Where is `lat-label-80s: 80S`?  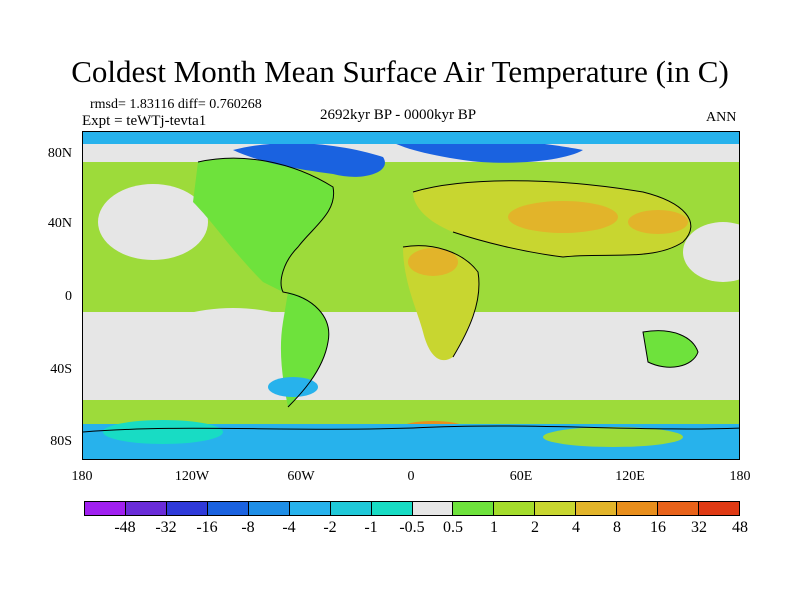 lat-label-80s: 80S is located at coordinates (61, 441).